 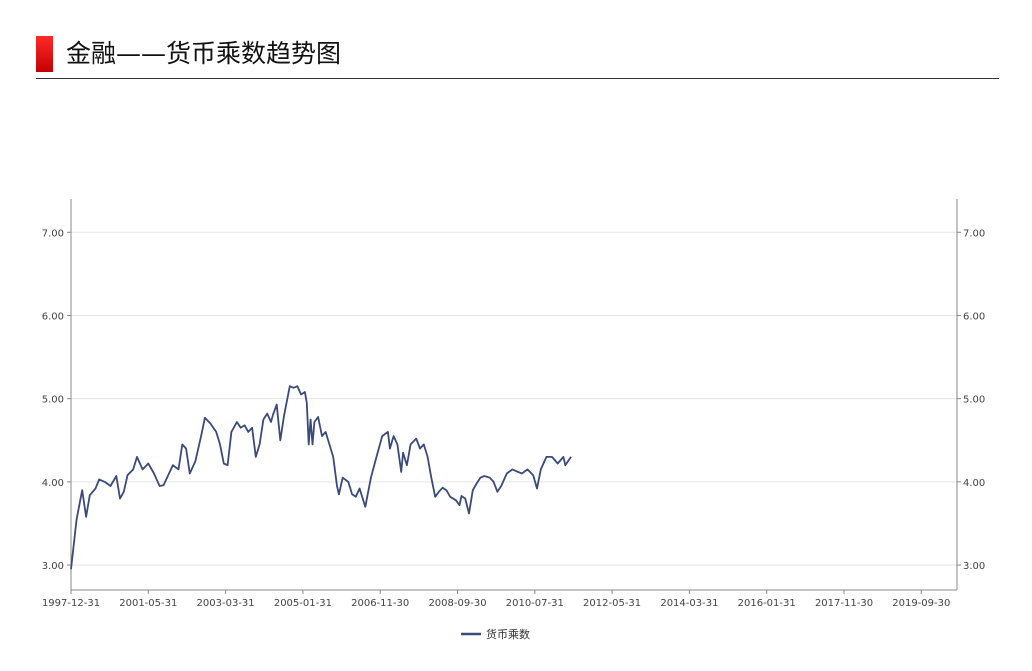 I want to click on x-tick-label: 2005-01-31, so click(x=303, y=603).